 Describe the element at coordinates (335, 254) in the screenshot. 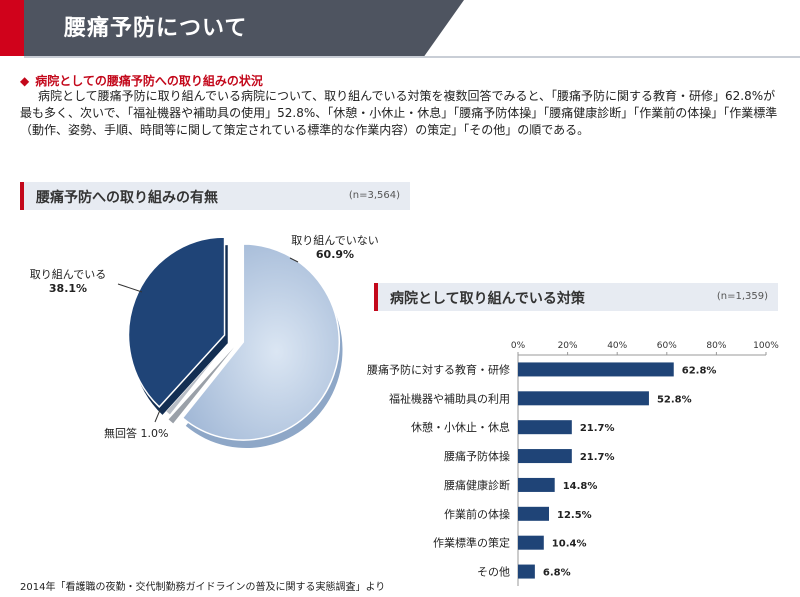

I see `pie-label-not-working-value: 60.9%` at that location.